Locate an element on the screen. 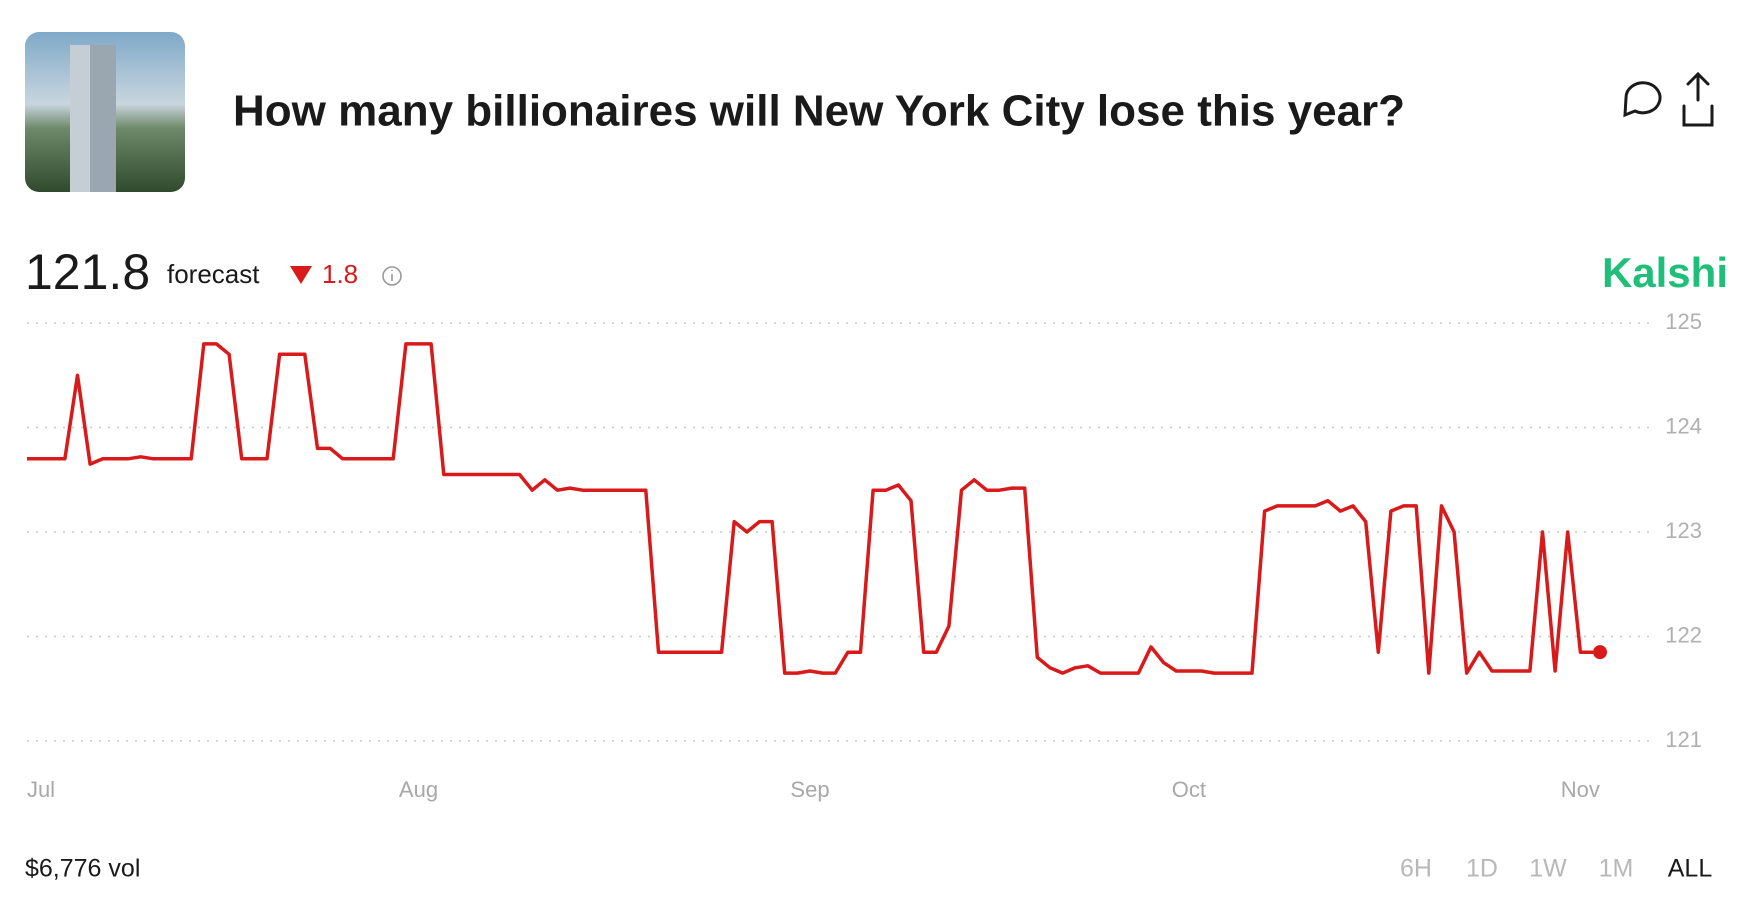 The height and width of the screenshot is (917, 1740). y-tick-label: 125 is located at coordinates (1683, 321).